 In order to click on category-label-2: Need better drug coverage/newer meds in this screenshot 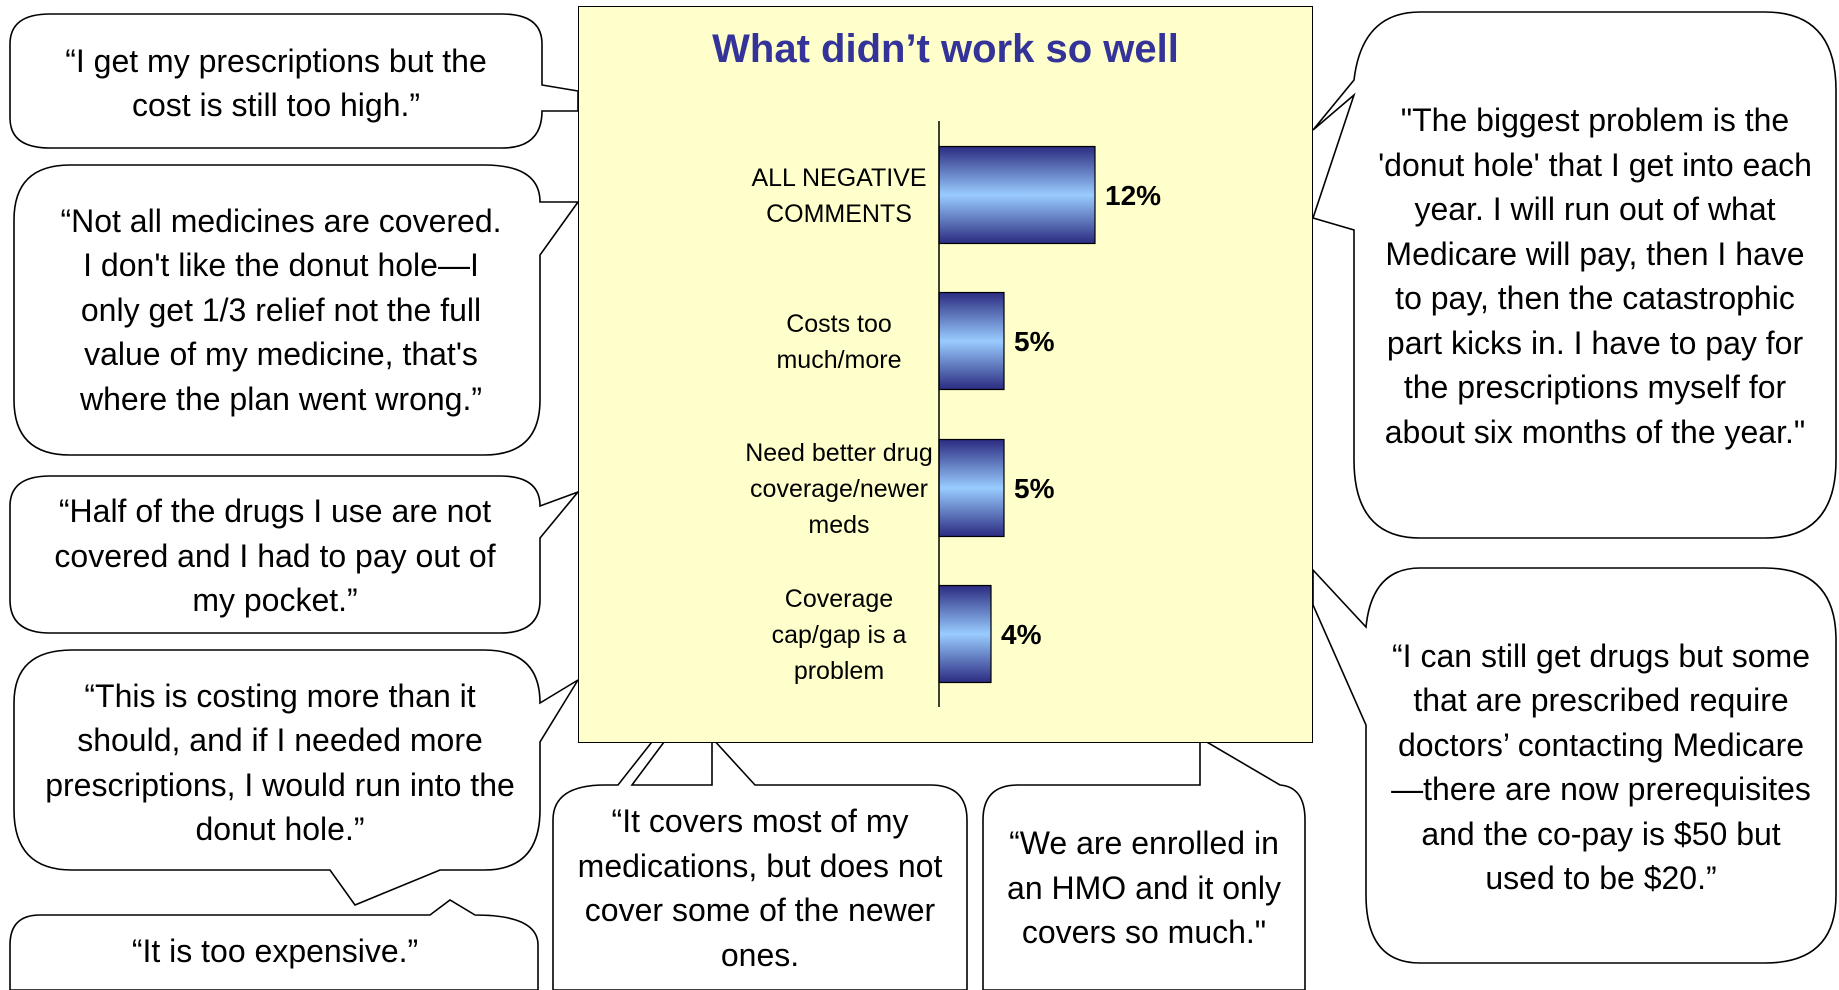, I will do `click(839, 489)`.